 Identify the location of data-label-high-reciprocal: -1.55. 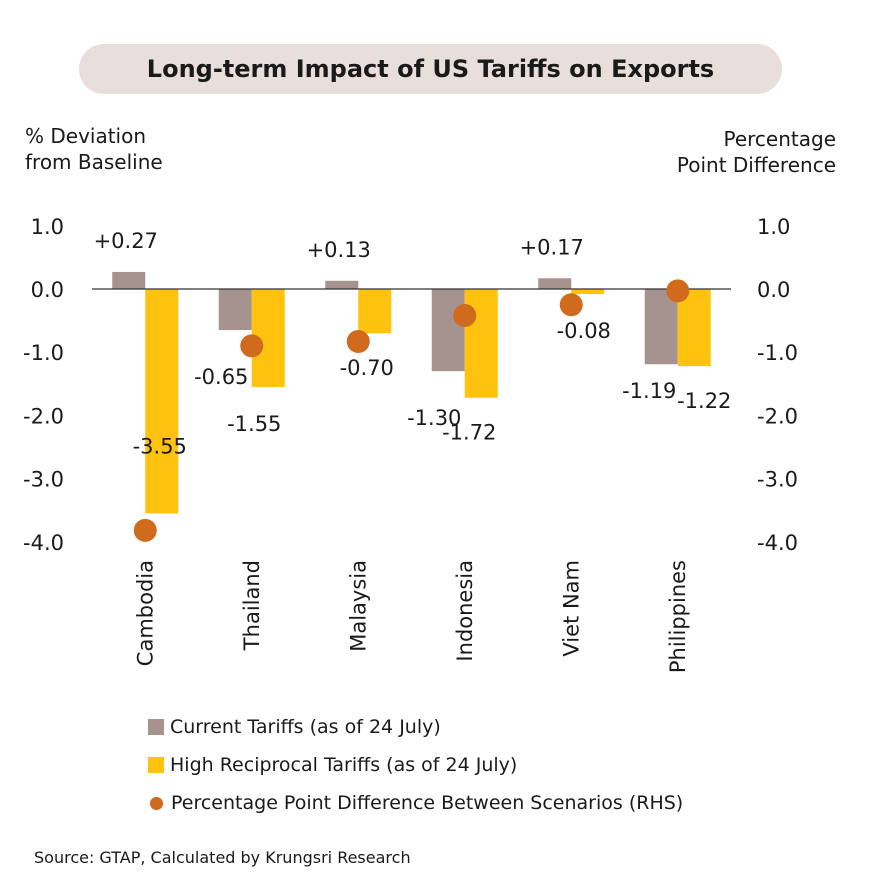
(254, 424).